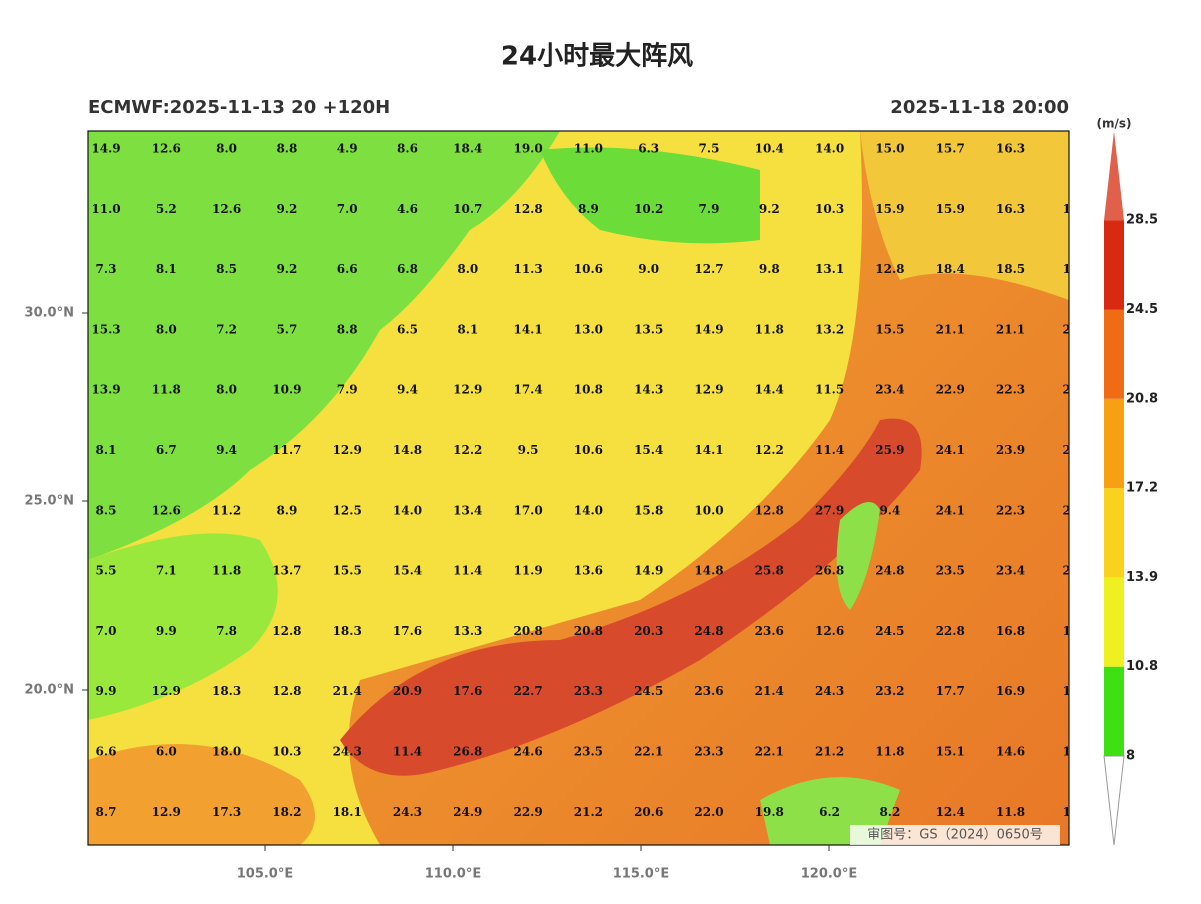 Image resolution: width=1201 pixels, height=904 pixels. I want to click on grid-value: 7.9, so click(347, 390).